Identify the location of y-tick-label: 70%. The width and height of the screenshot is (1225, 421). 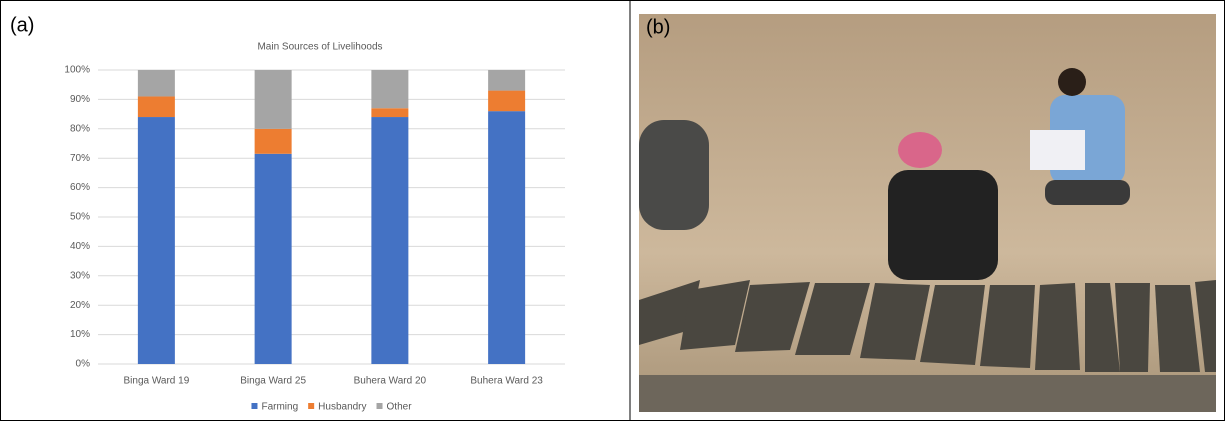
(80, 158).